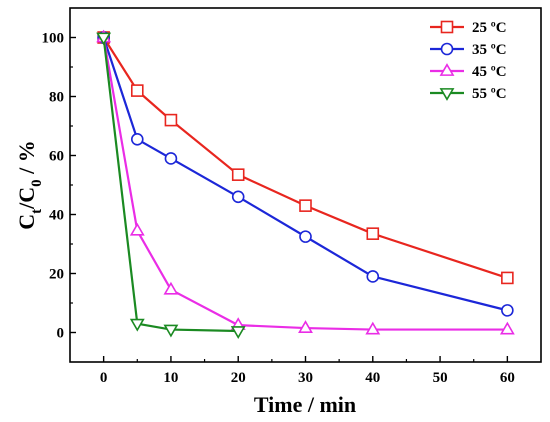  I want to click on x-axis-title: Time / min, so click(305, 404).